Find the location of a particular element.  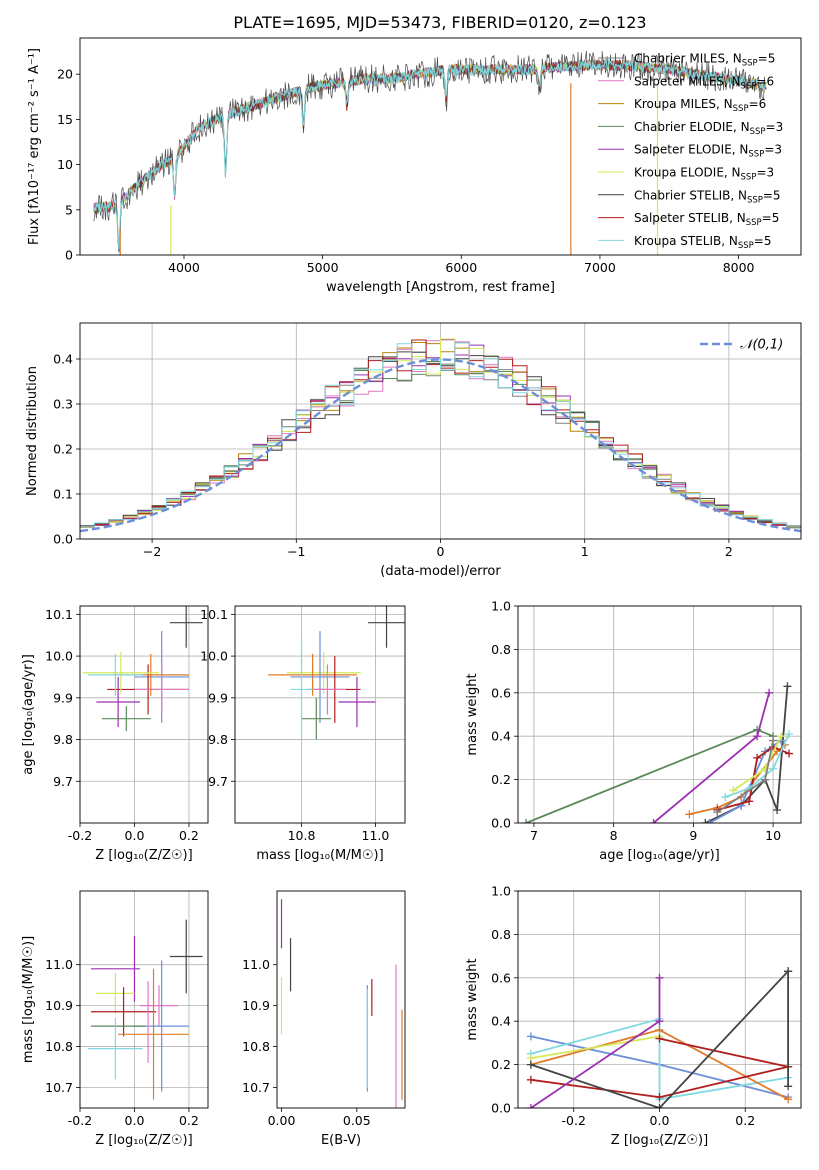

x-tick-label: 6000 is located at coordinates (461, 267).